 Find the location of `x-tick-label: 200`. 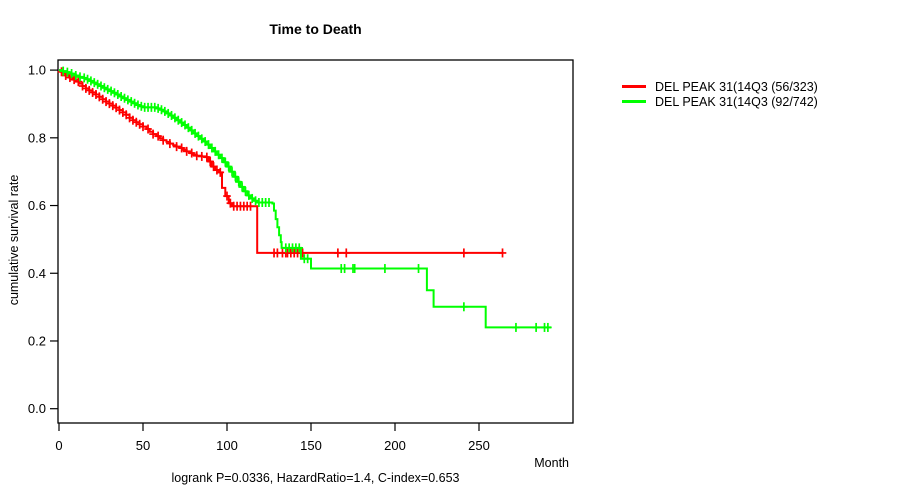

x-tick-label: 200 is located at coordinates (395, 445).